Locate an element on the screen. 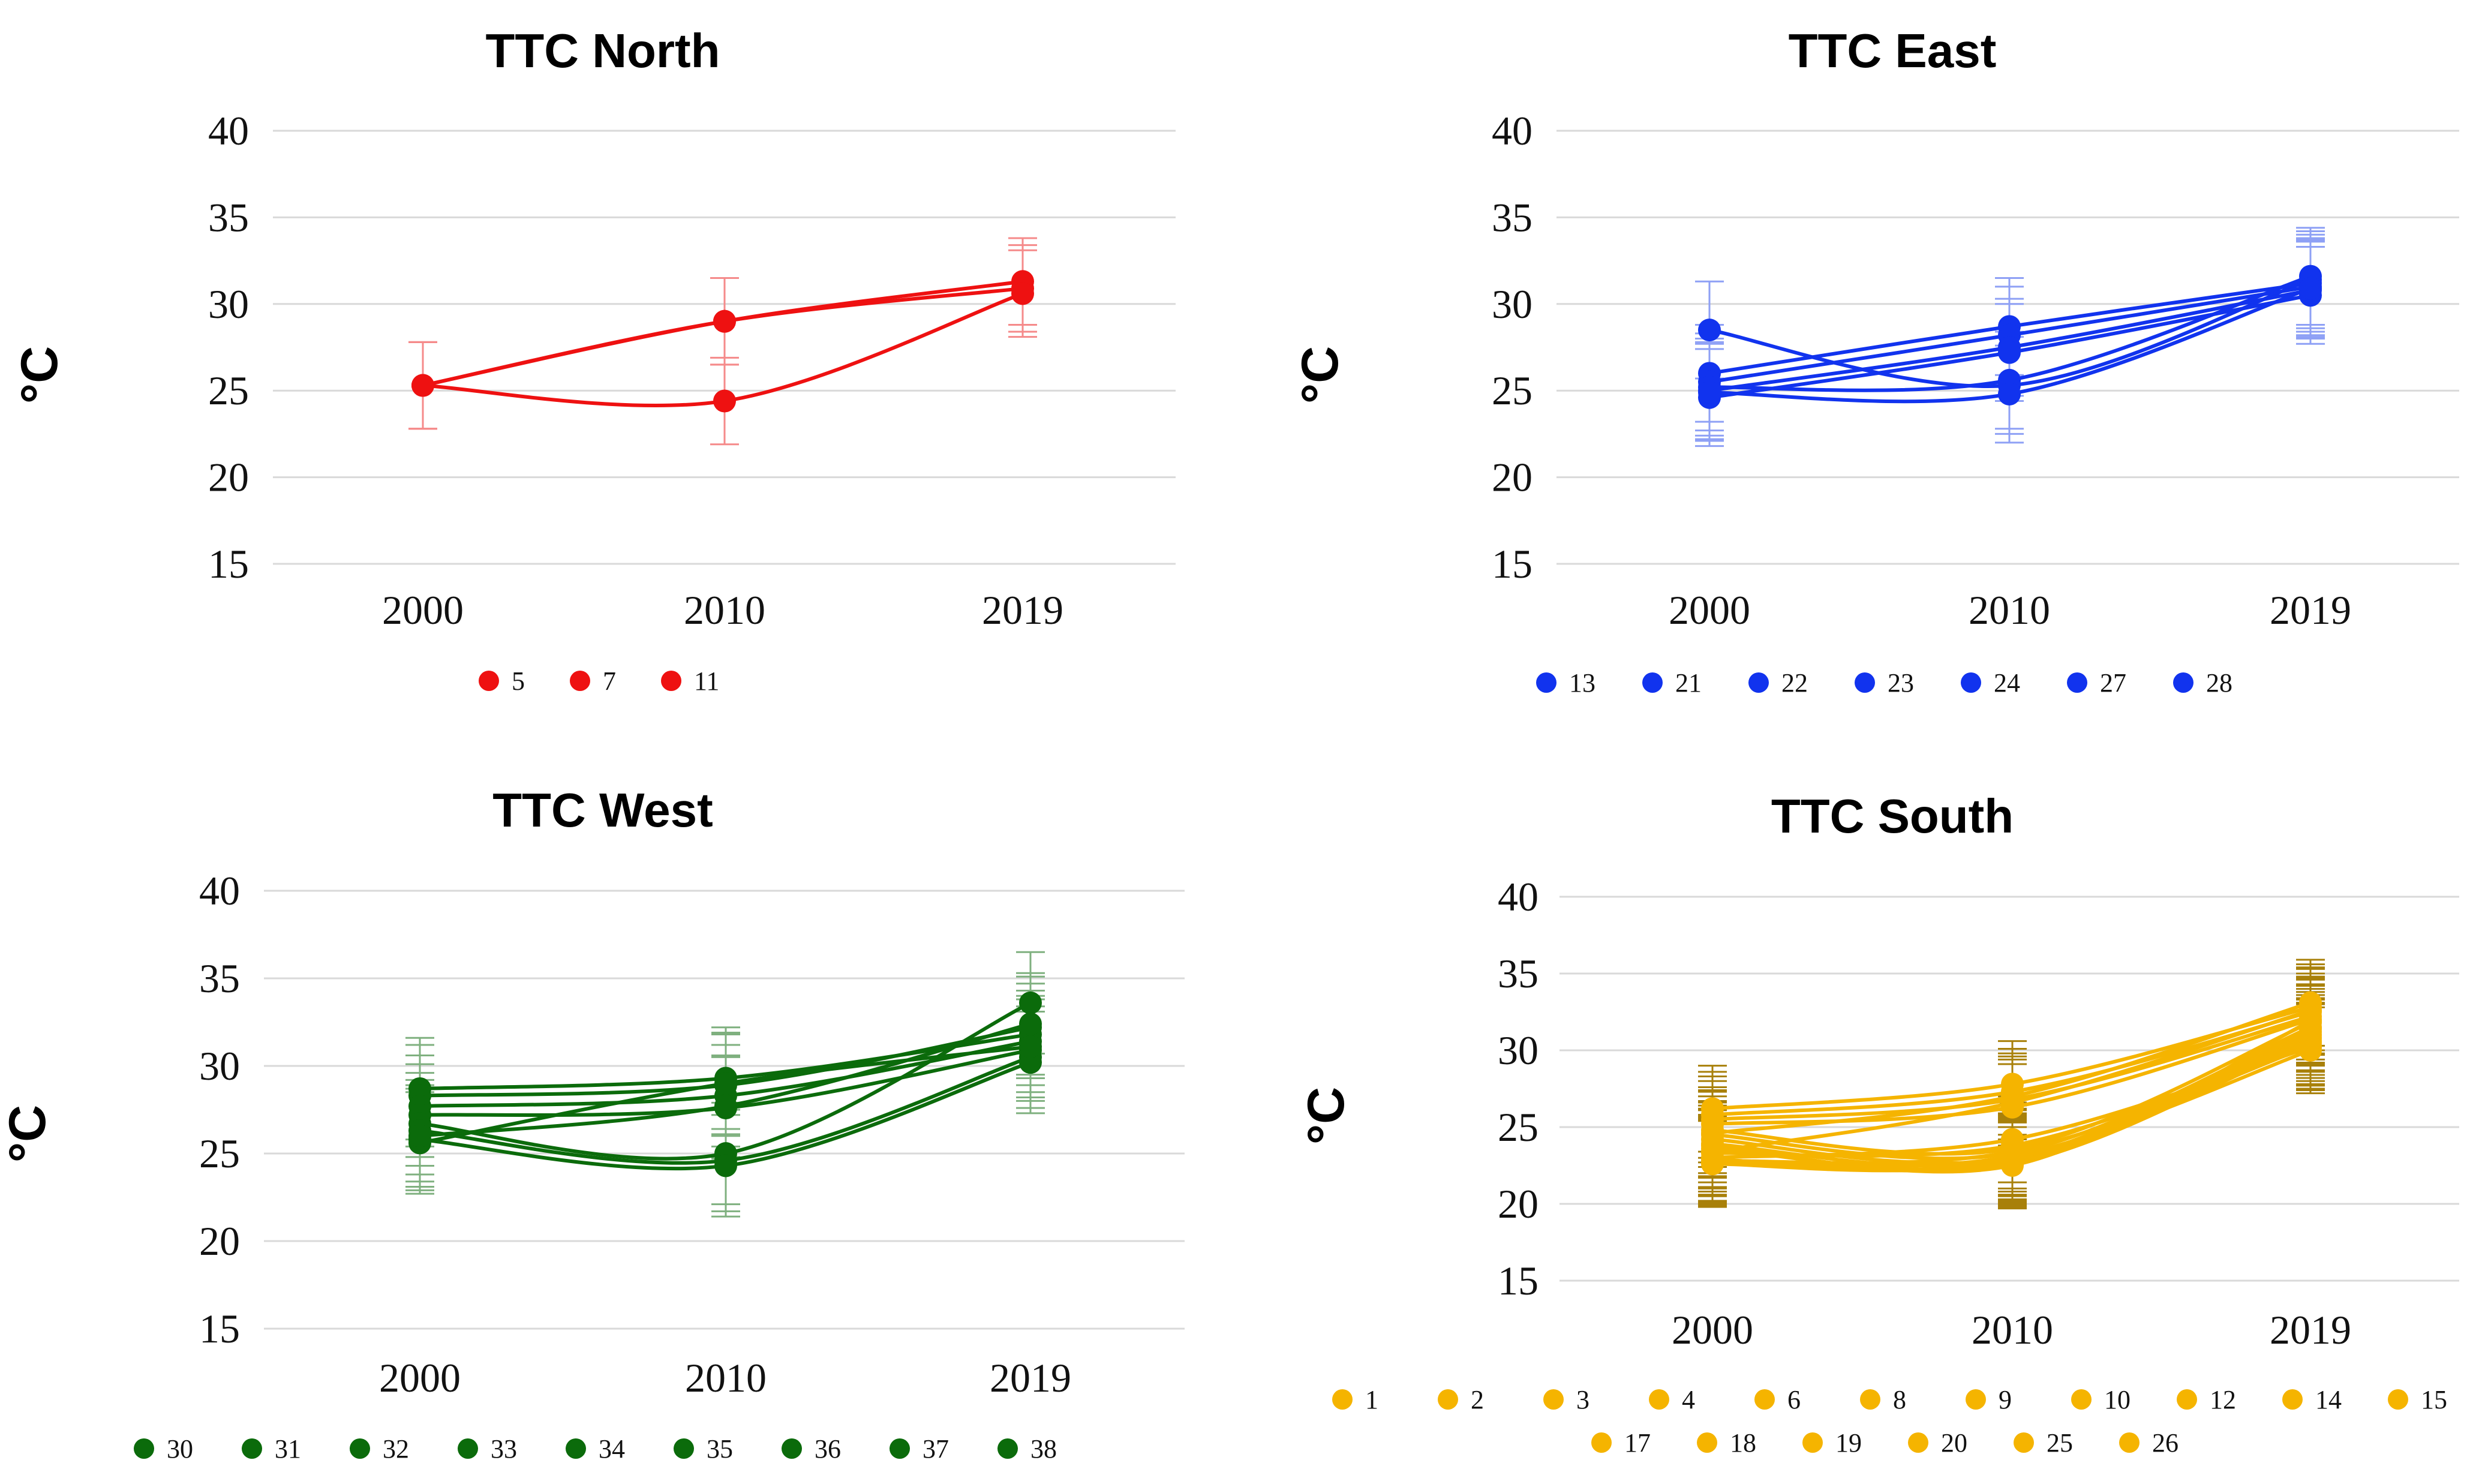 This screenshot has width=2482, height=1484. legend-label-24: 24 is located at coordinates (2007, 683).